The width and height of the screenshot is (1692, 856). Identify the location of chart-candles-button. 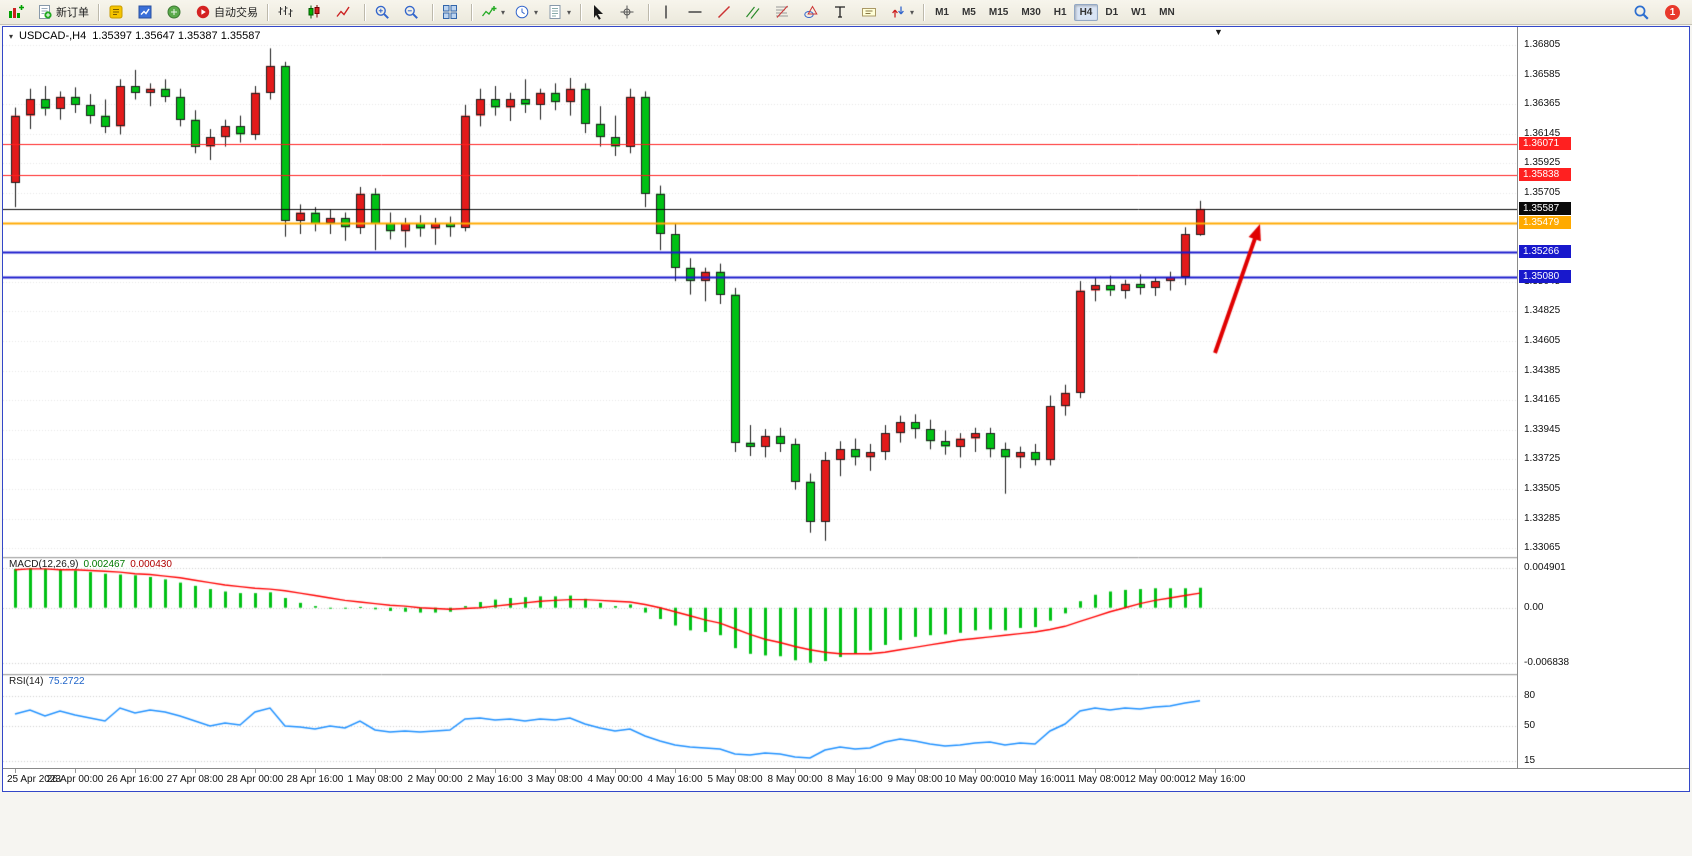
(316, 12).